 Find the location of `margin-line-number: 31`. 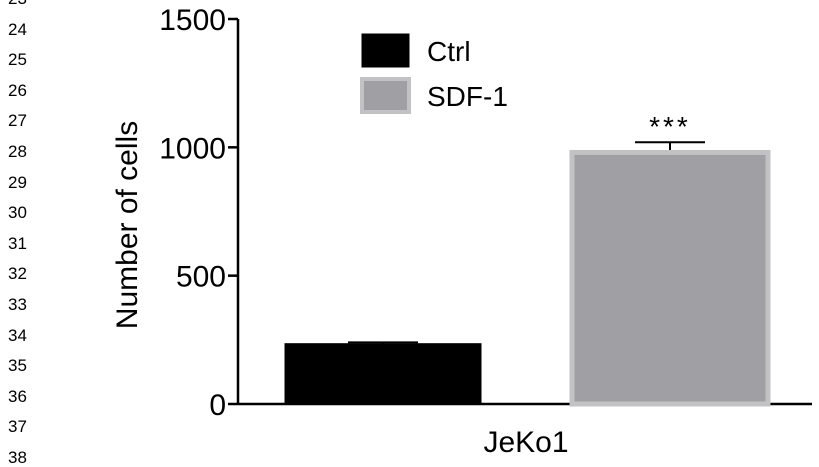

margin-line-number: 31 is located at coordinates (17, 243).